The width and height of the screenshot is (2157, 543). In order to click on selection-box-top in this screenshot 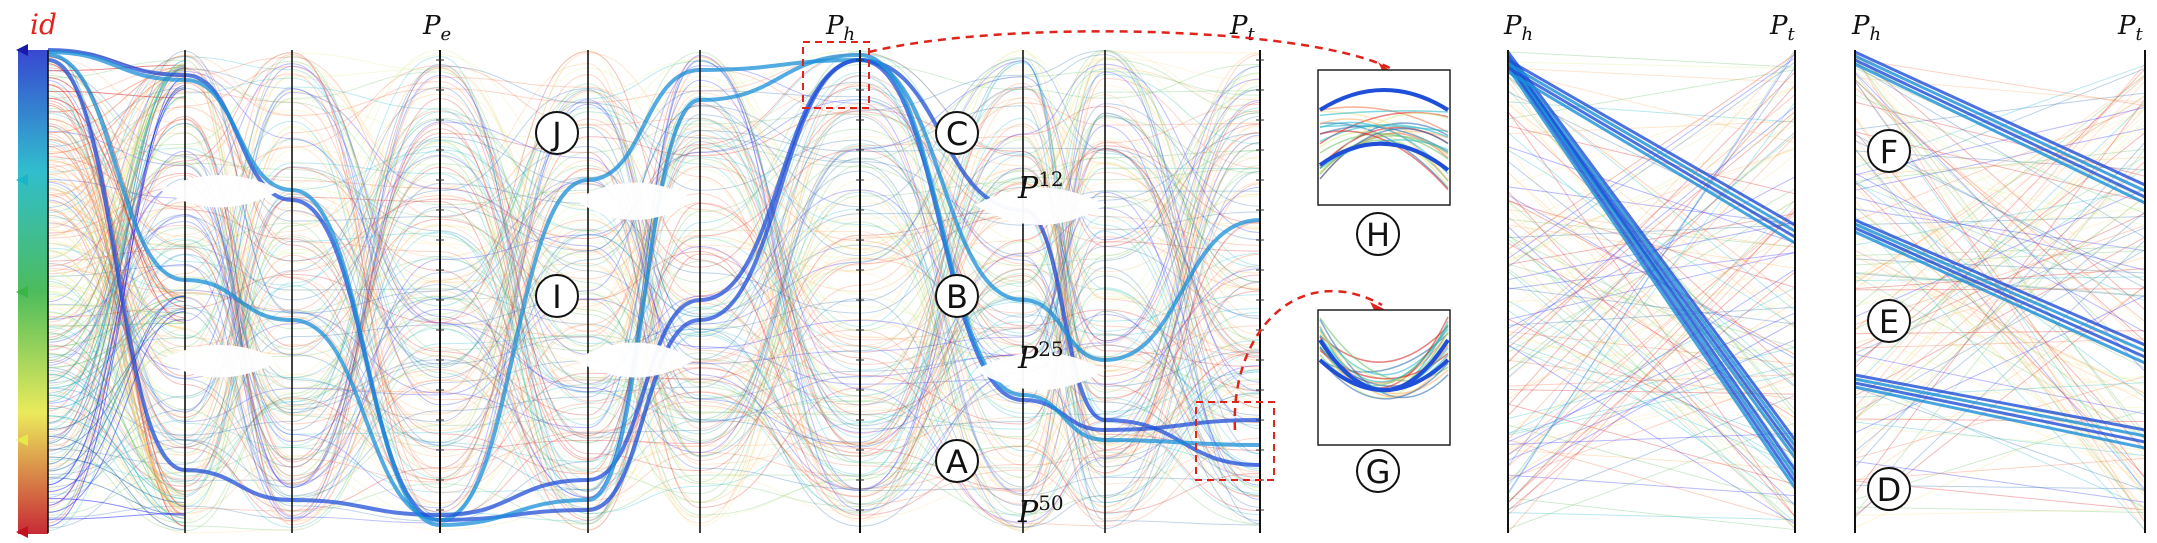, I will do `click(836, 75)`.